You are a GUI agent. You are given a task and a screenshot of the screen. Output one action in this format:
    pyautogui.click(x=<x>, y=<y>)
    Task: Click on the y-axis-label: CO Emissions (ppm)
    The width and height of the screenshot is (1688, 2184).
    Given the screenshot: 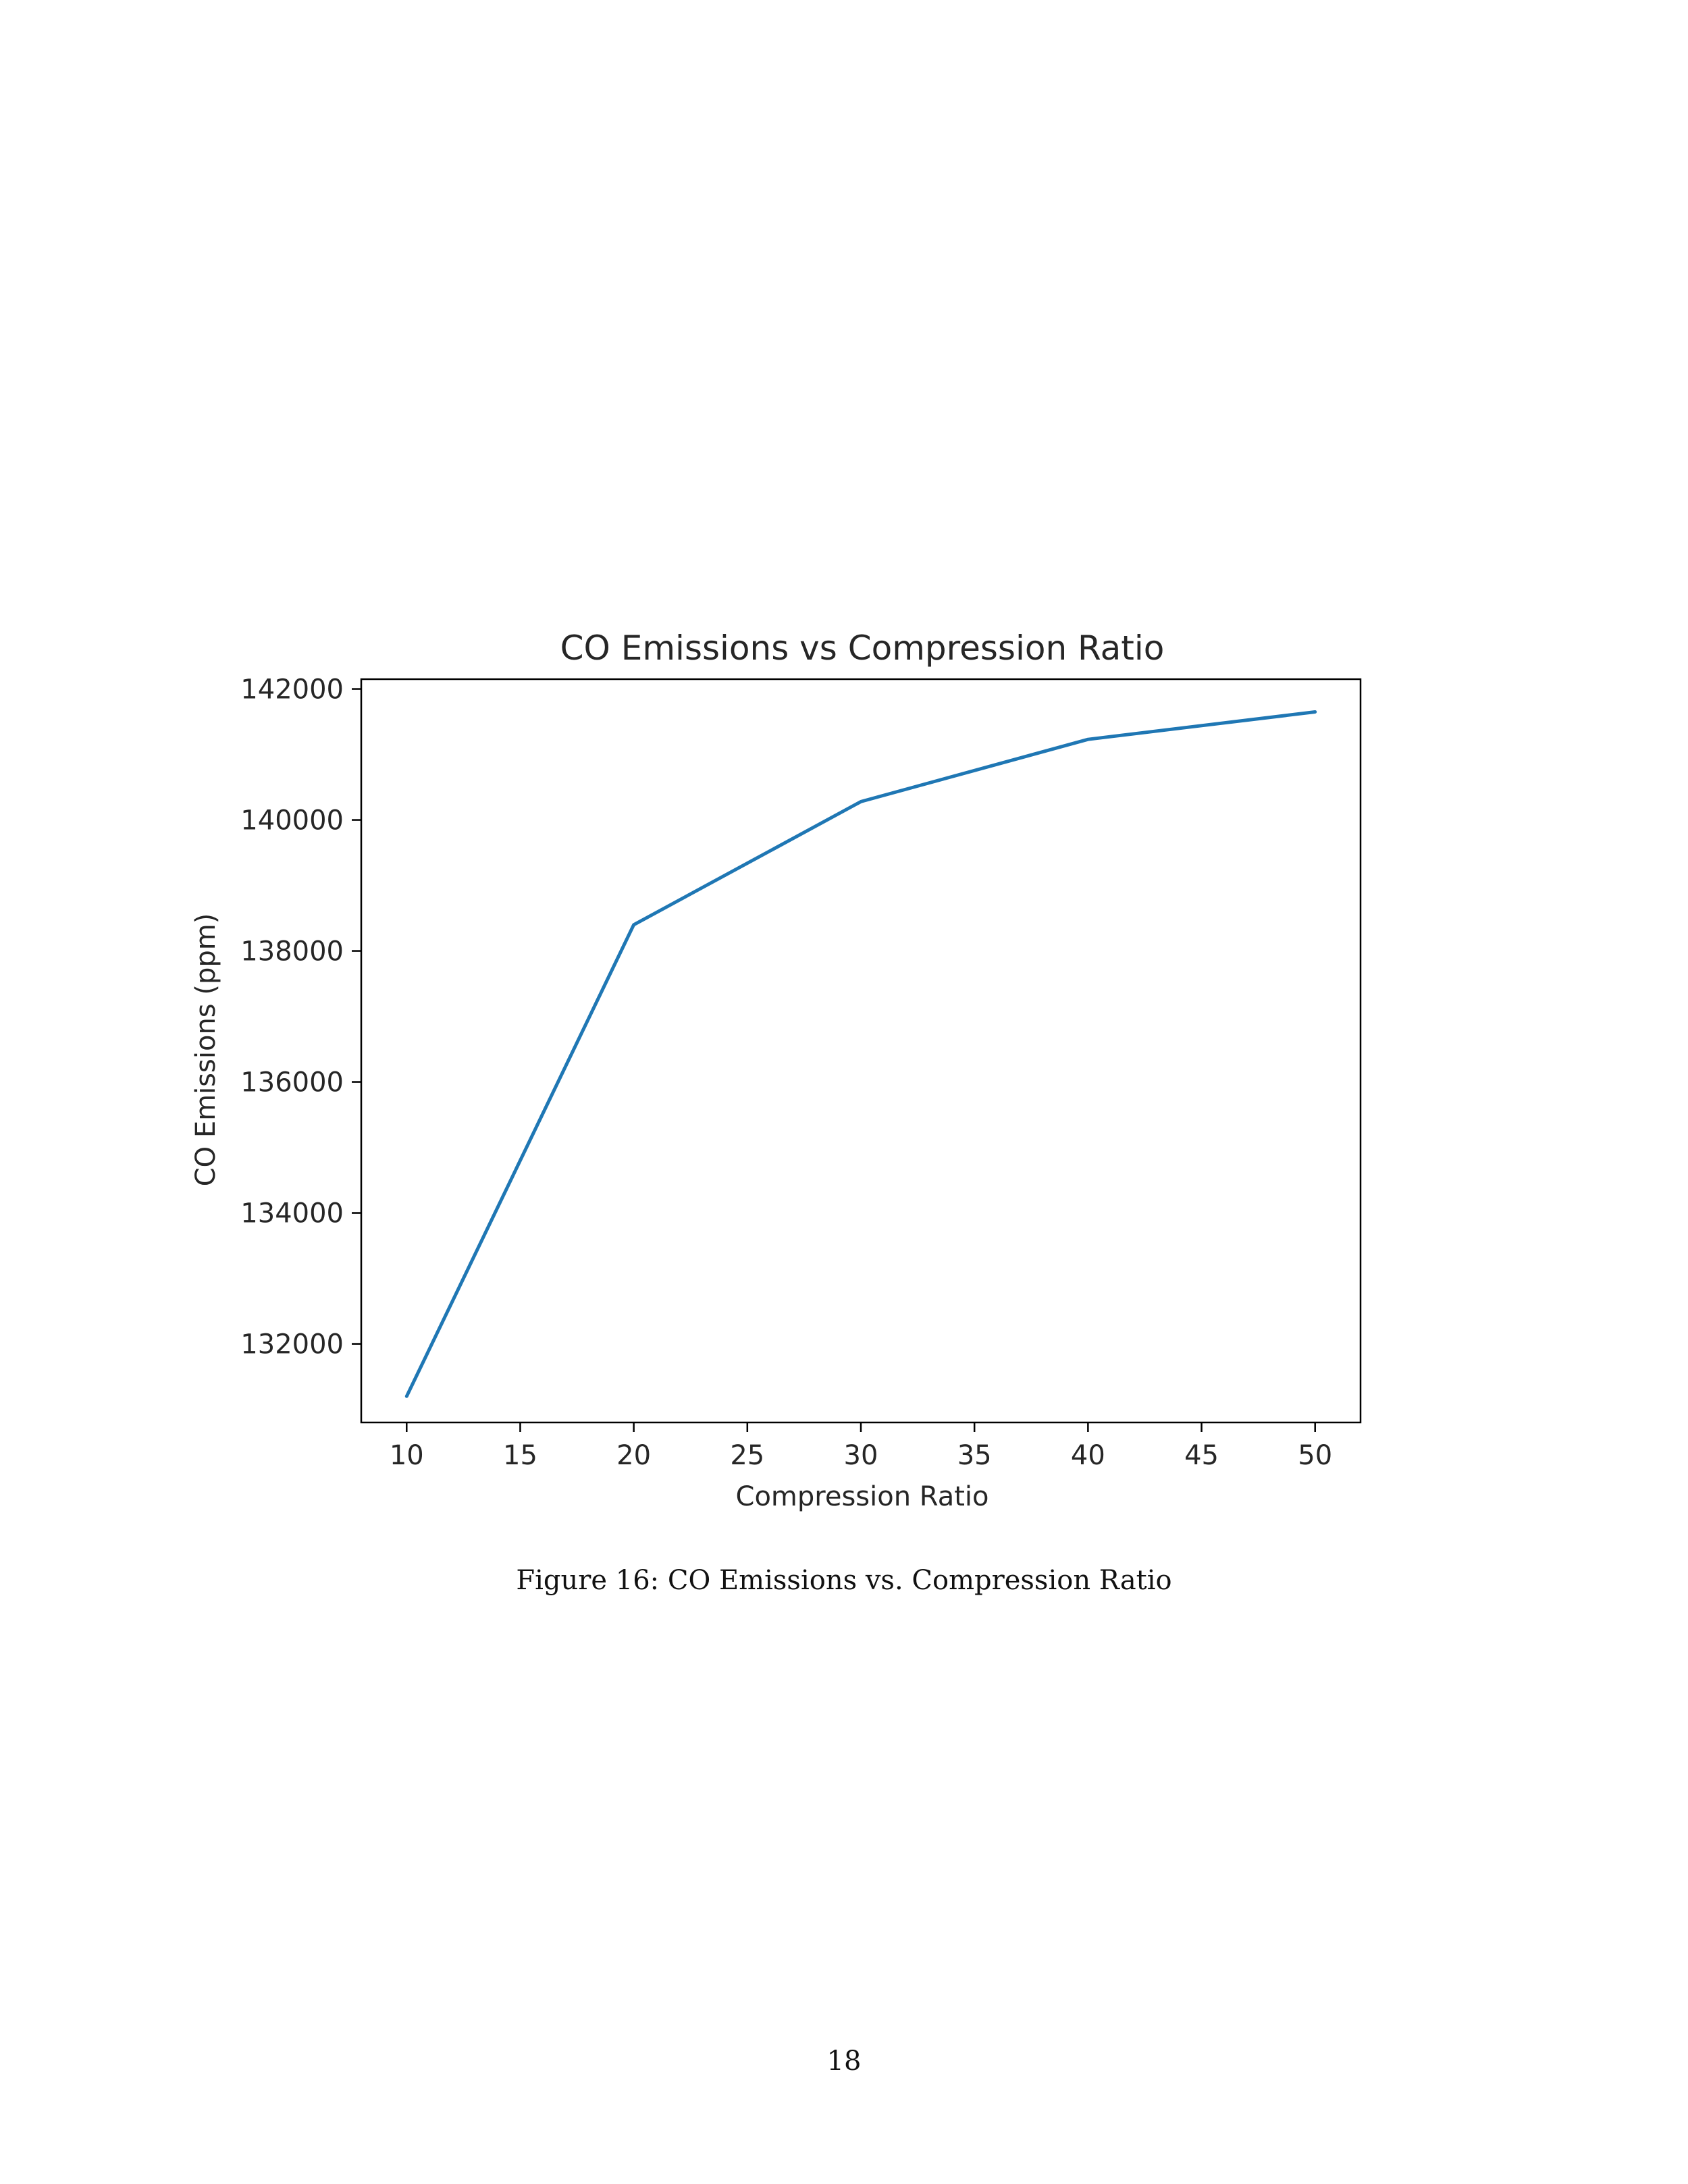 What is the action you would take?
    pyautogui.click(x=206, y=1050)
    